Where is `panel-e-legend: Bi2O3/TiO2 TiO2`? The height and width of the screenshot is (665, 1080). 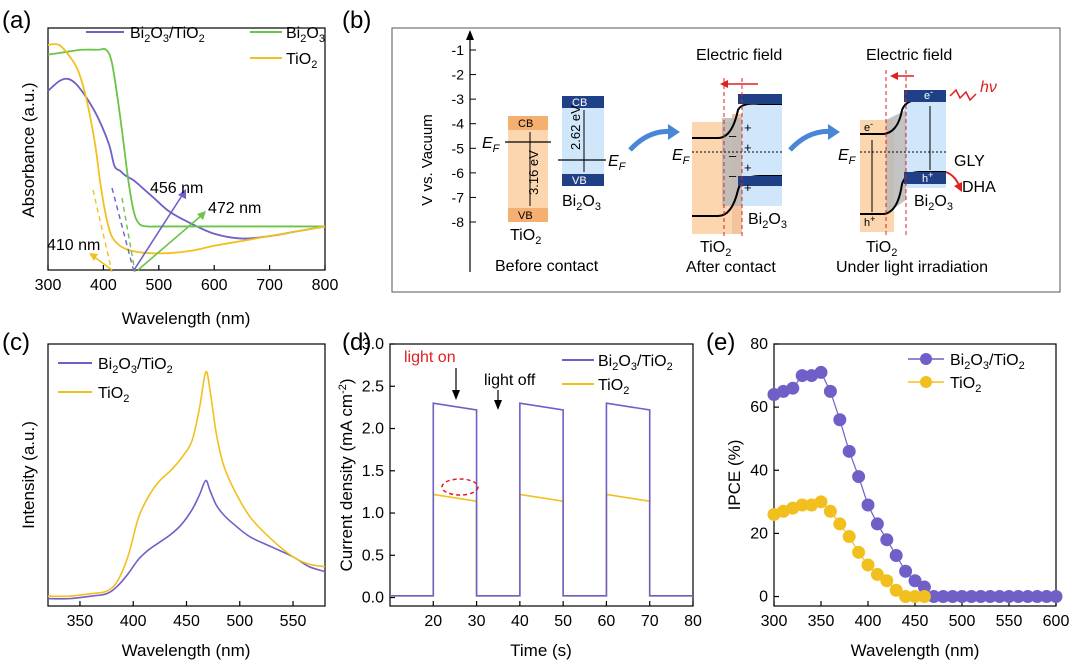
panel-e-legend: Bi2O3/TiO2 TiO2 is located at coordinates (966, 373).